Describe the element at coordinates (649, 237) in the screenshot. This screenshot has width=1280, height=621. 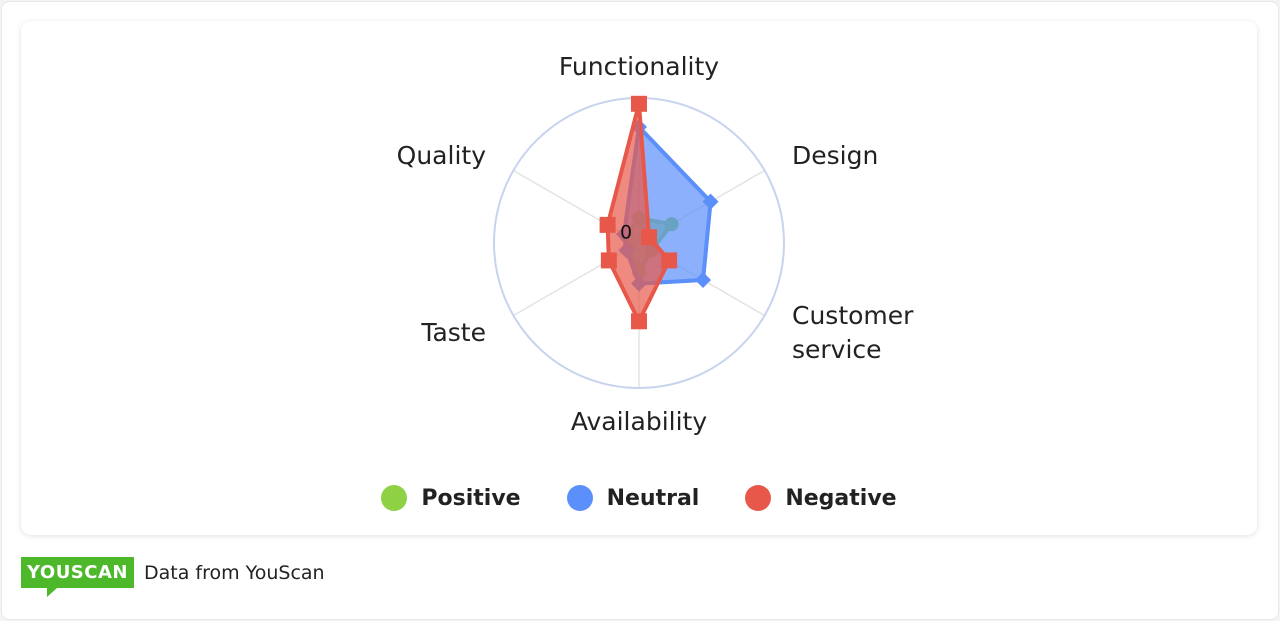
I see `data-point-negative-design` at that location.